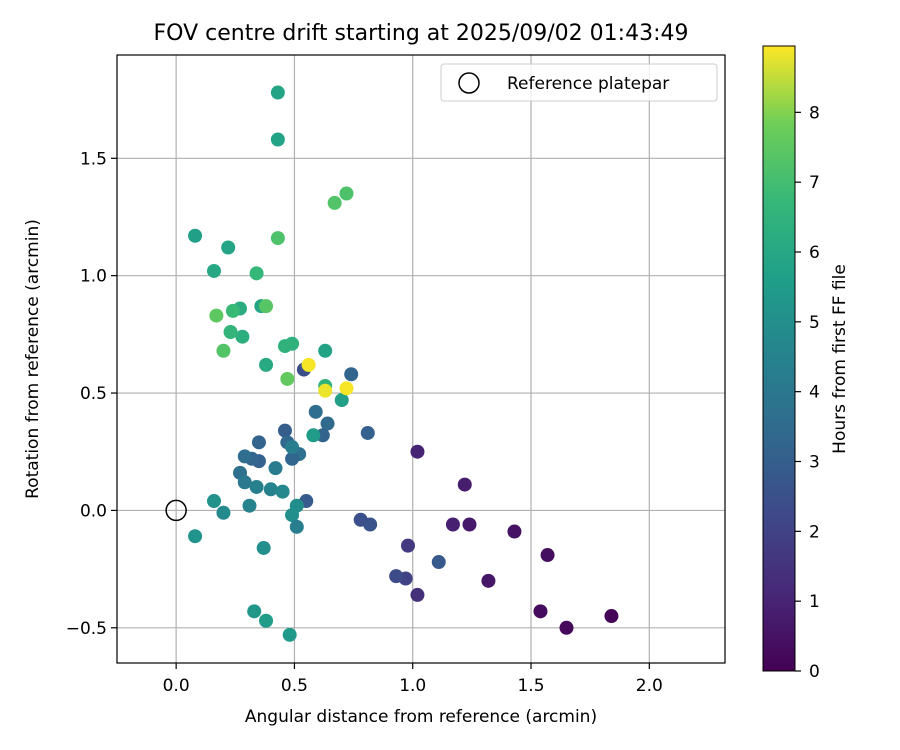 Image resolution: width=900 pixels, height=750 pixels. I want to click on colorbar-tick-label: 5, so click(814, 323).